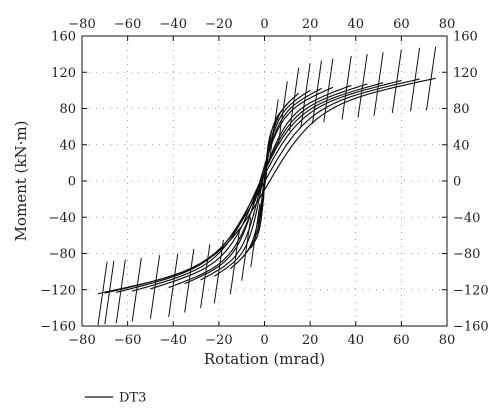  I want to click on cycle-9-neg-unload, so click(136, 289).